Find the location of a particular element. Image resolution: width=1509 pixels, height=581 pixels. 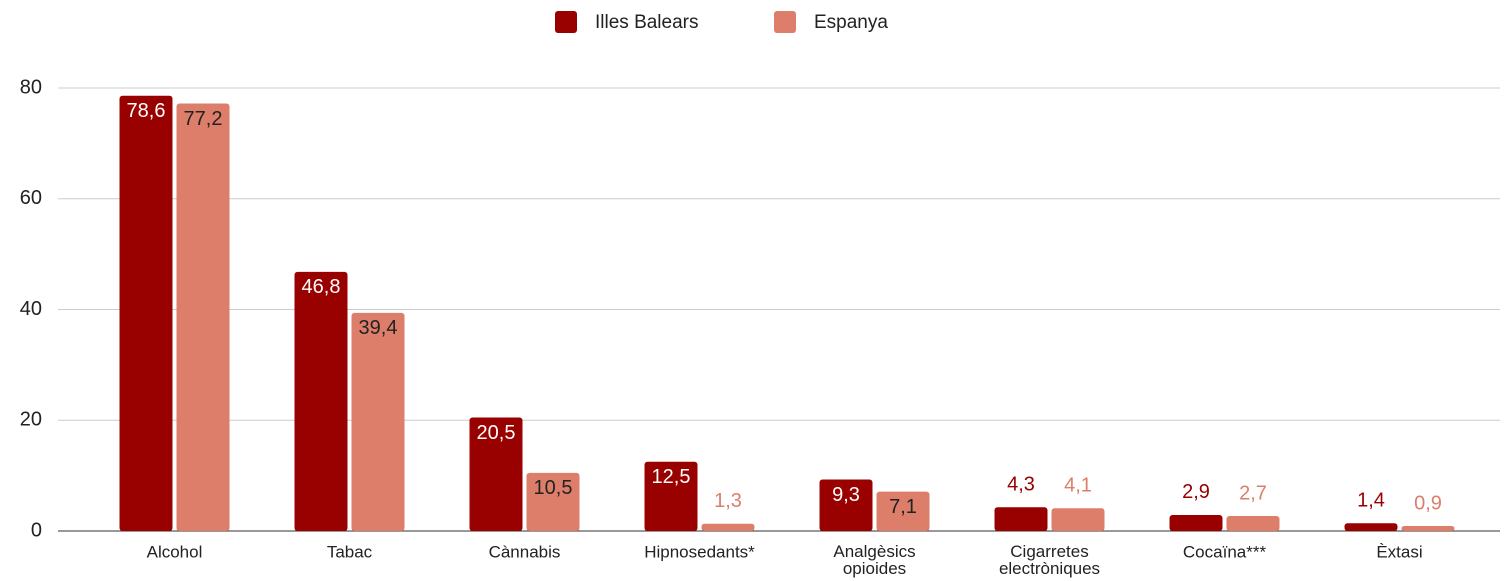

value-label: 1,3 is located at coordinates (728, 501).